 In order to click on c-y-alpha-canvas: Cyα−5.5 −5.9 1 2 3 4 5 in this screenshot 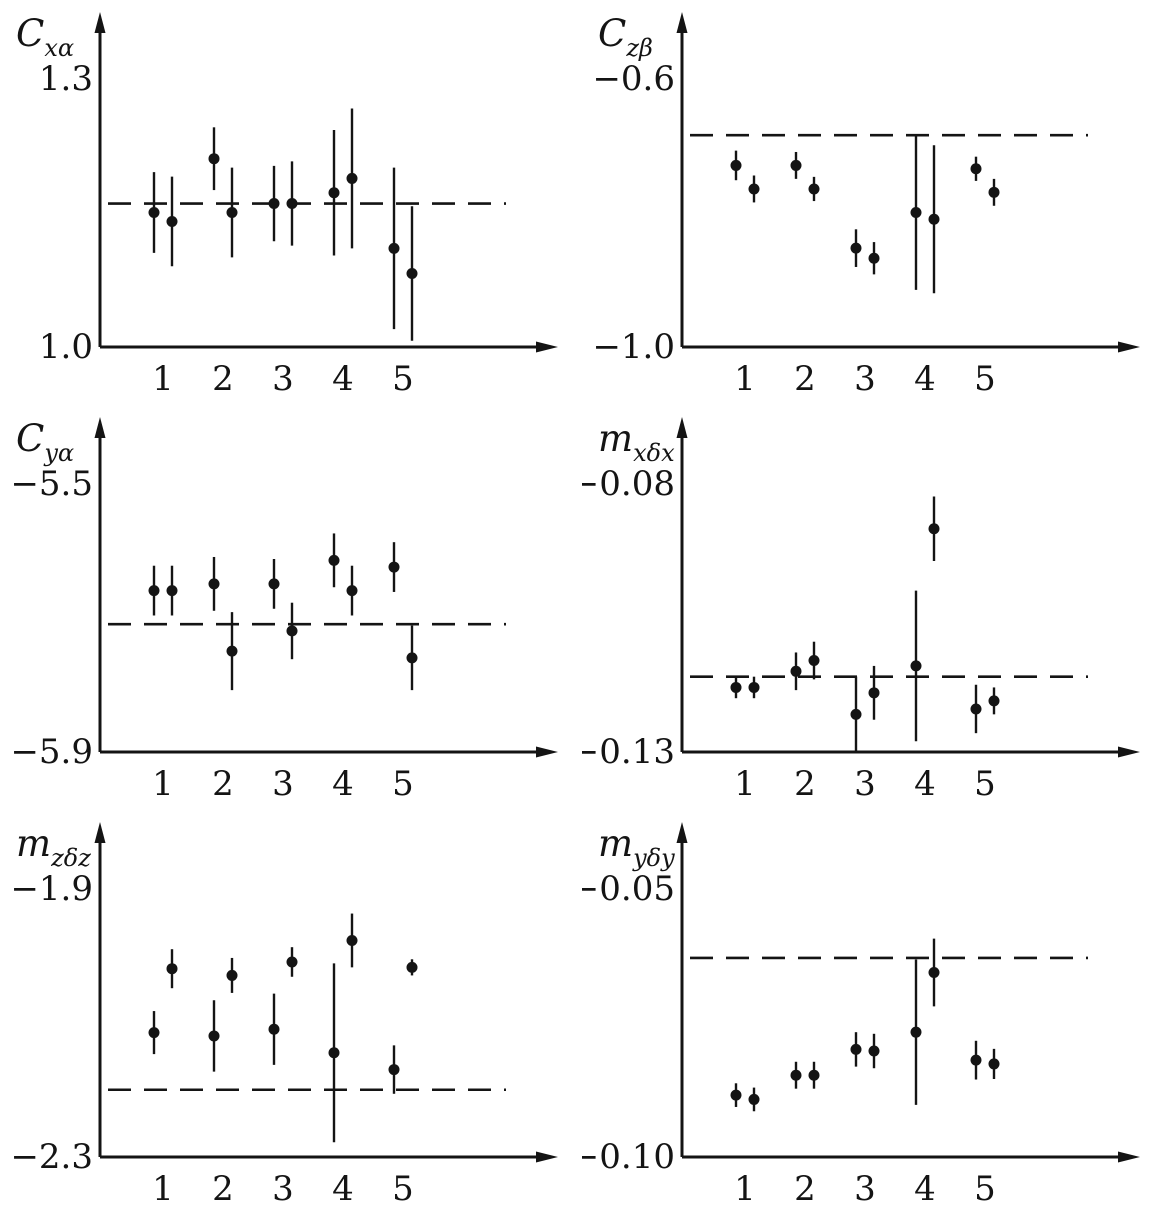, I will do `click(284, 610)`.